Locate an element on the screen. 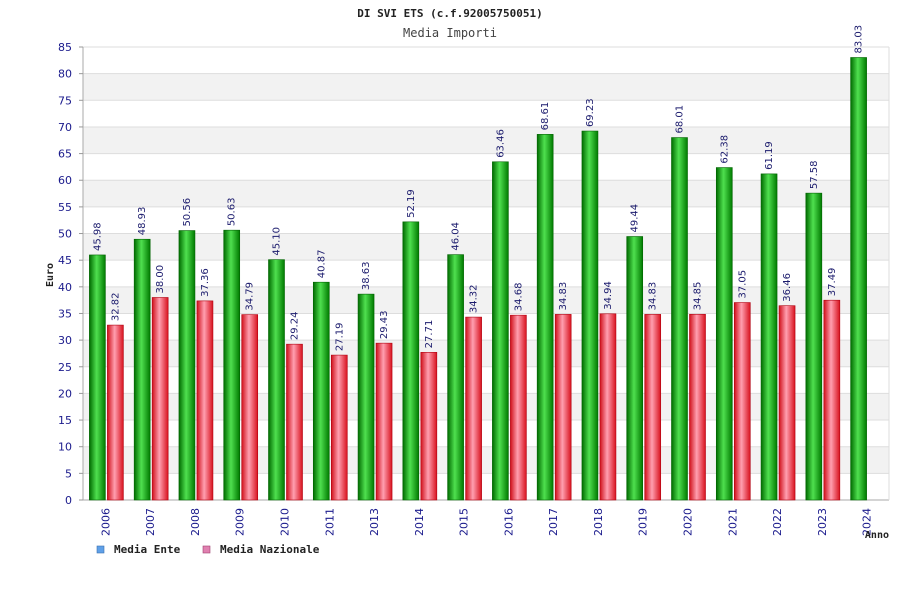  data-label: 34.79 is located at coordinates (250, 296).